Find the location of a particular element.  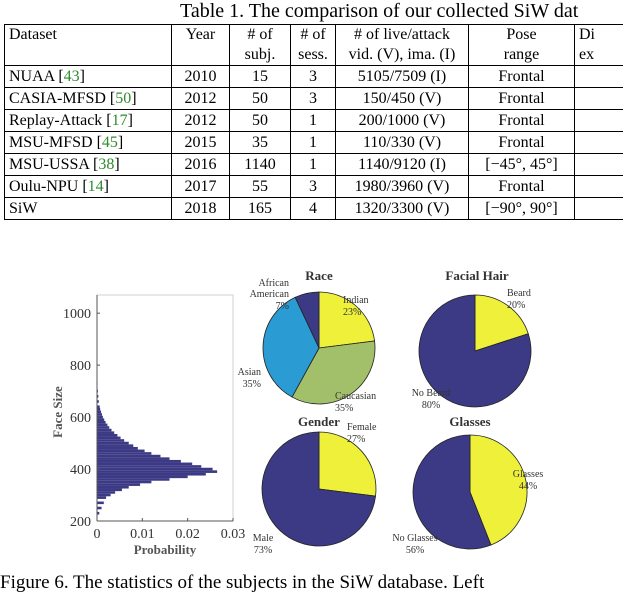

y-tick-label: 400 is located at coordinates (80, 470).